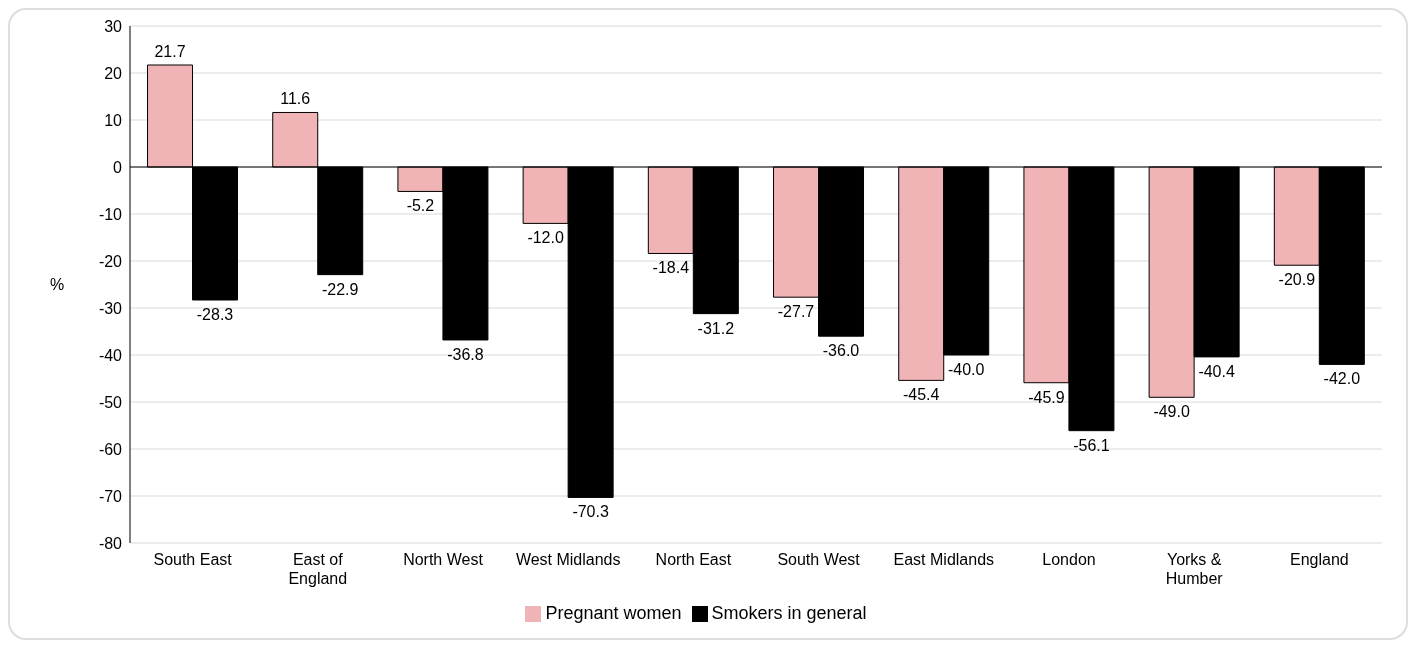  I want to click on data-label: -70.3, so click(590, 512).